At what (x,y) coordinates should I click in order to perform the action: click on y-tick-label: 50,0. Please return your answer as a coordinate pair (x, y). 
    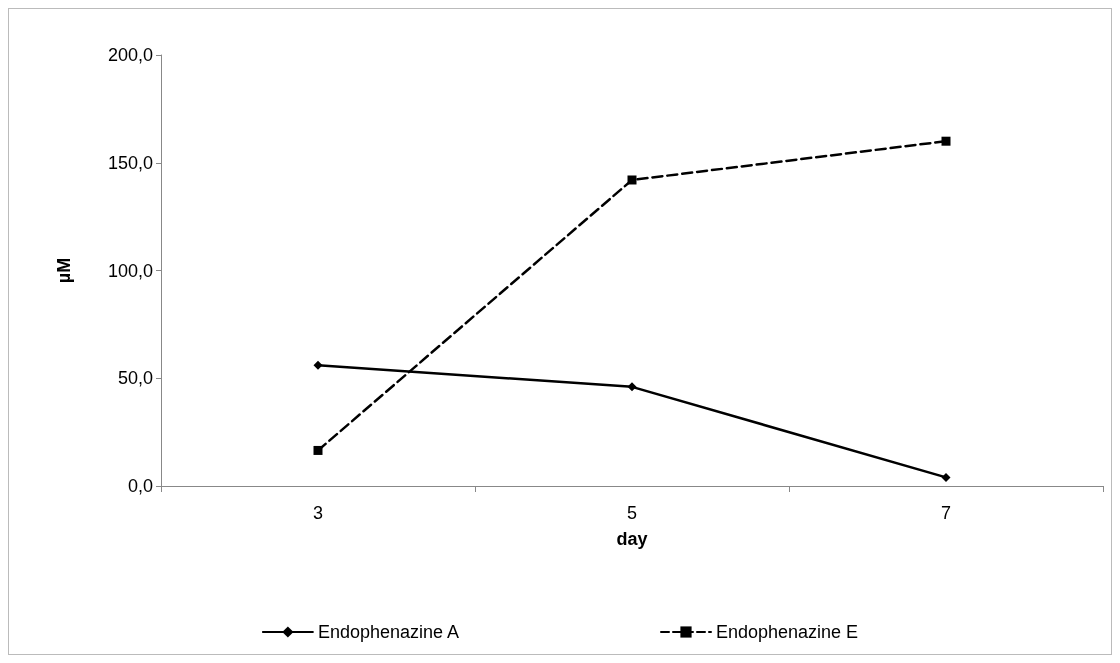
    Looking at the image, I should click on (135, 378).